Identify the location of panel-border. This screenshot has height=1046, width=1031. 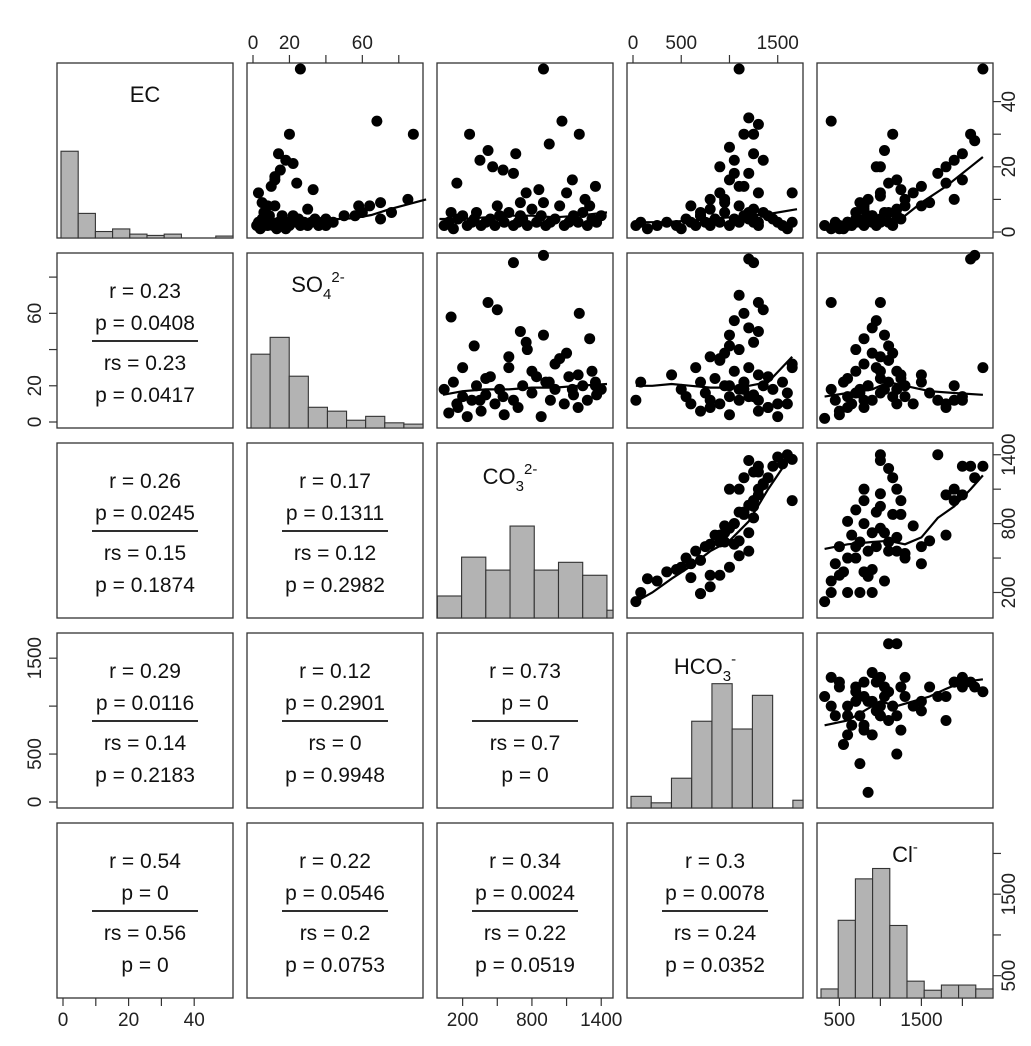
(335, 910).